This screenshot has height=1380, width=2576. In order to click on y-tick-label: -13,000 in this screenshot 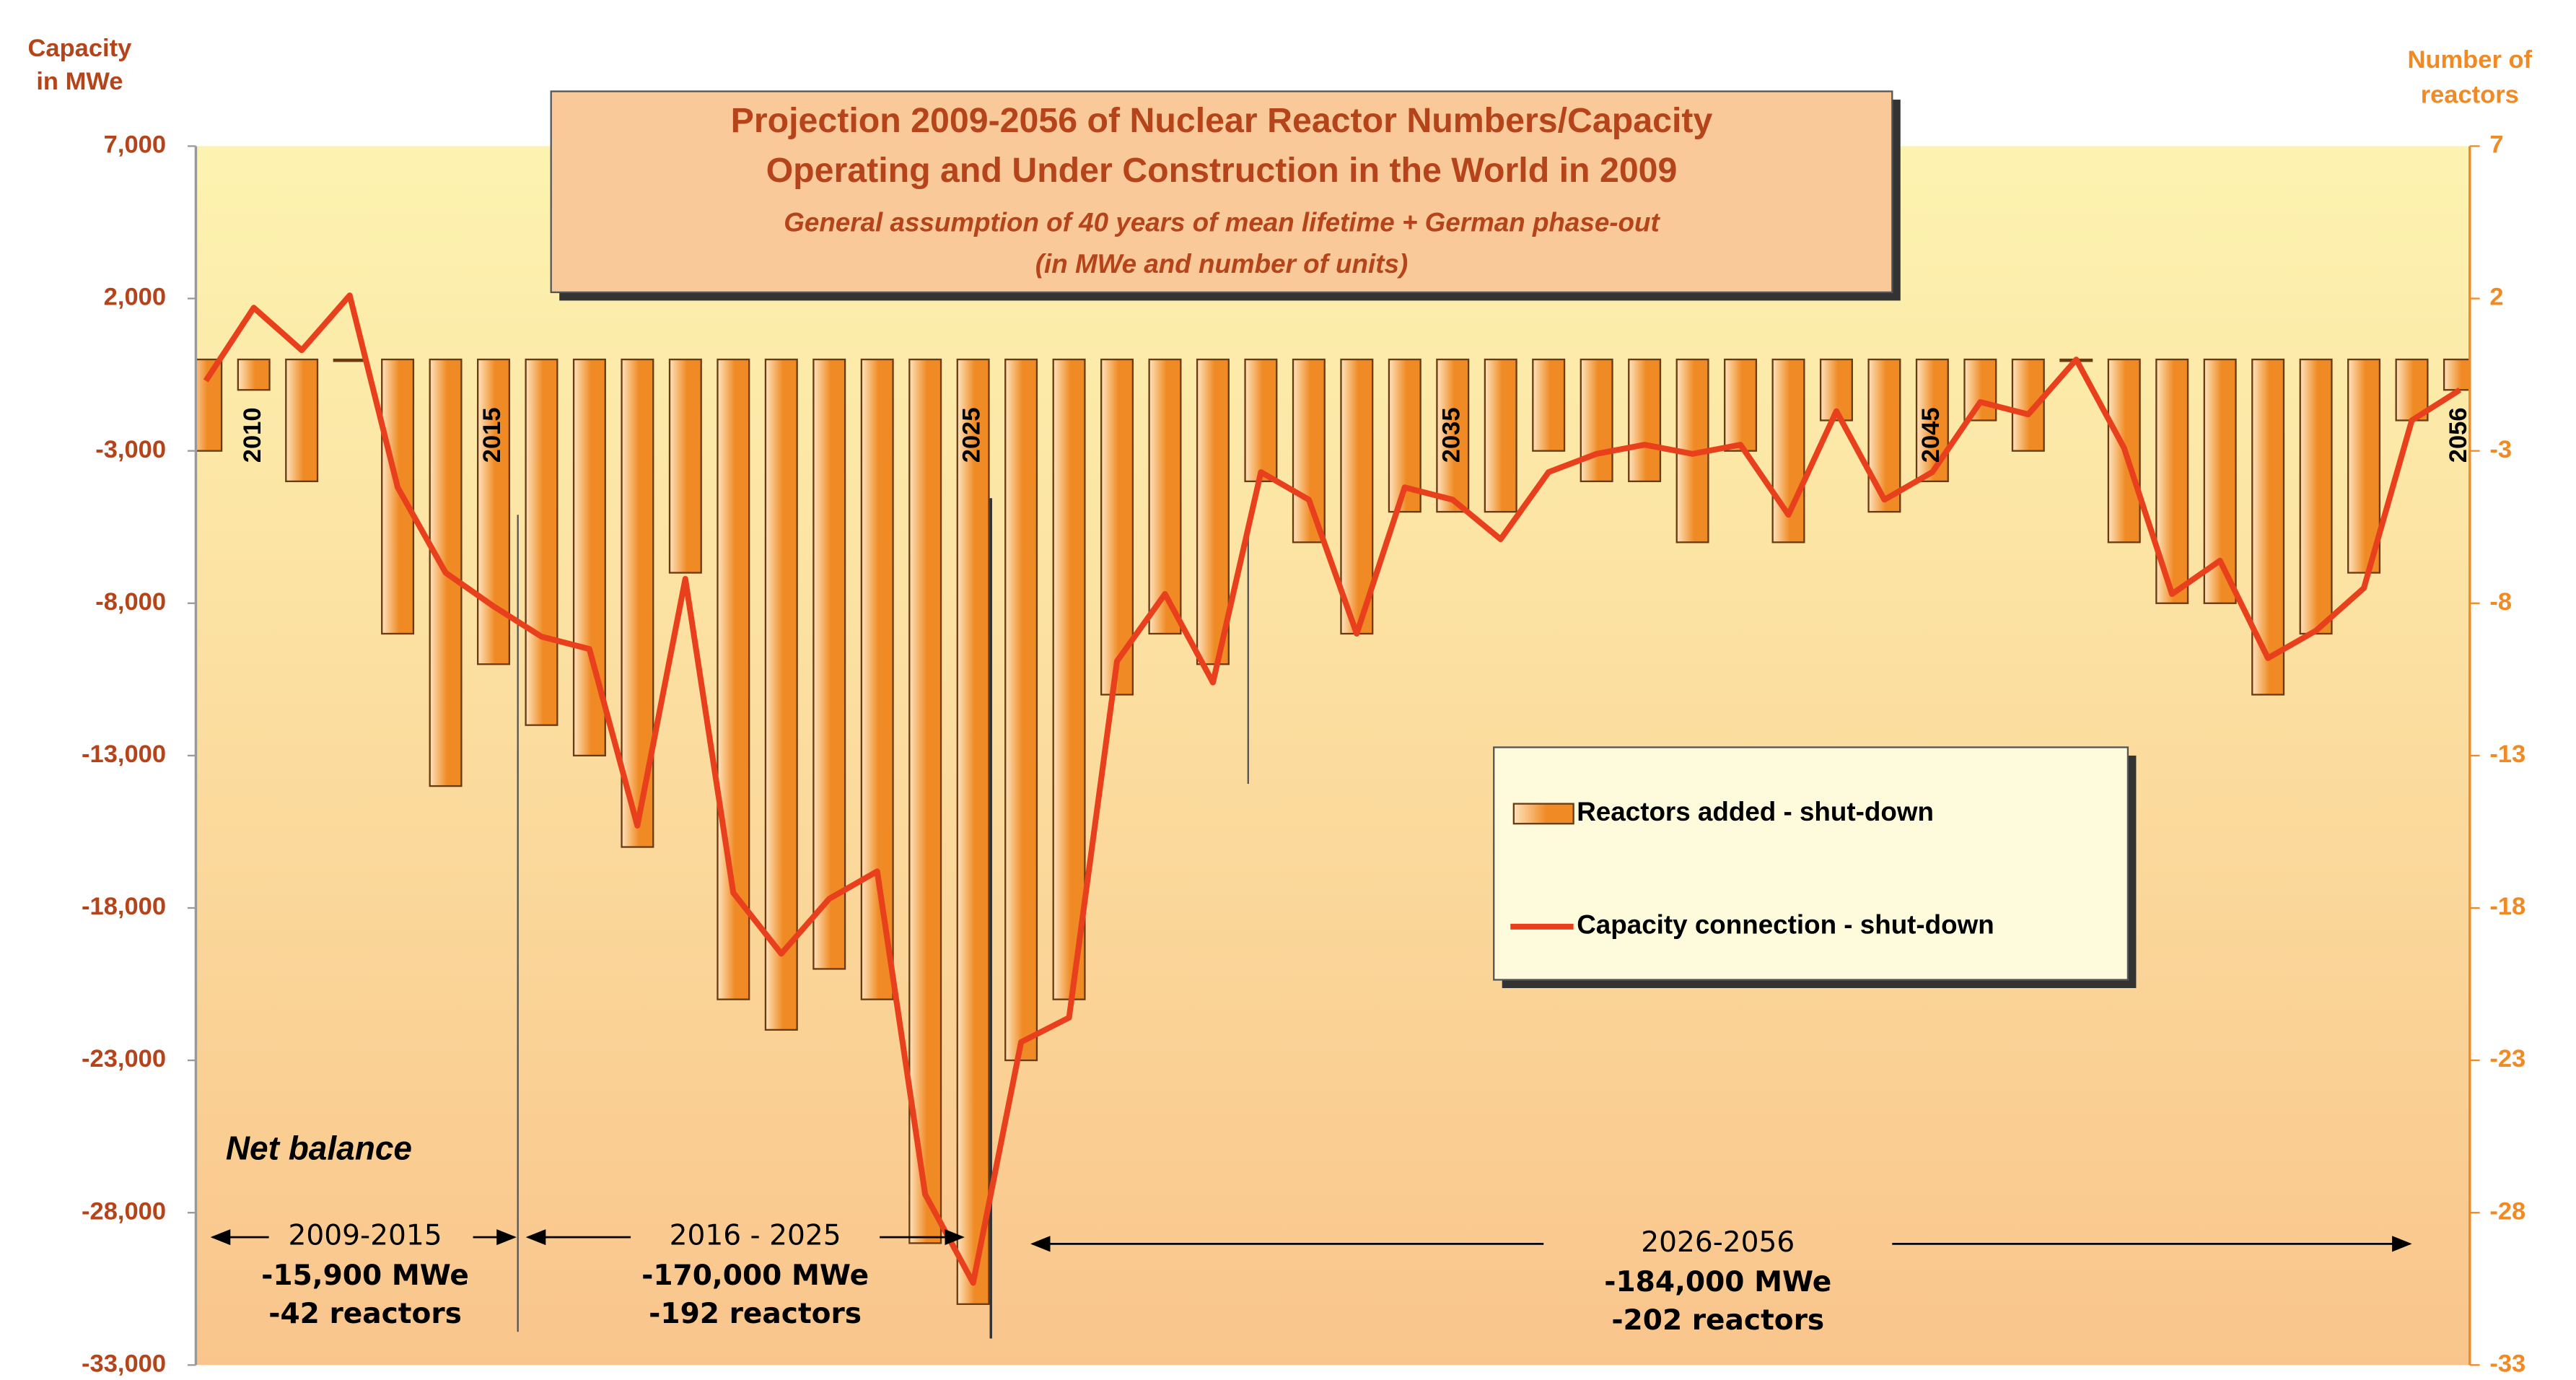, I will do `click(124, 754)`.